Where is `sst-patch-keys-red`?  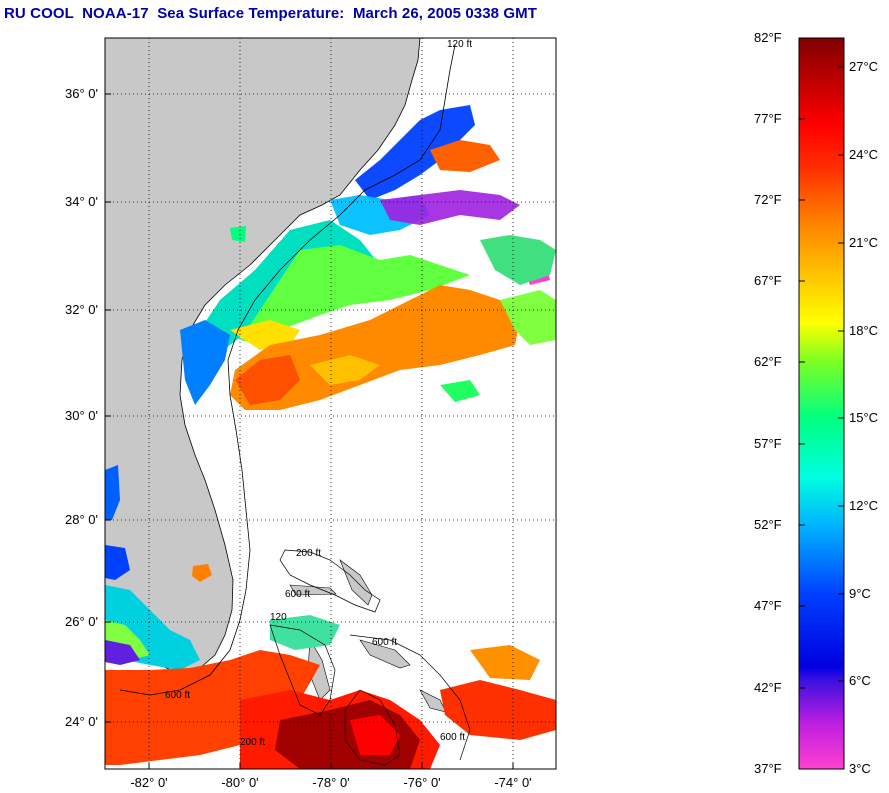 sst-patch-keys-red is located at coordinates (212, 707).